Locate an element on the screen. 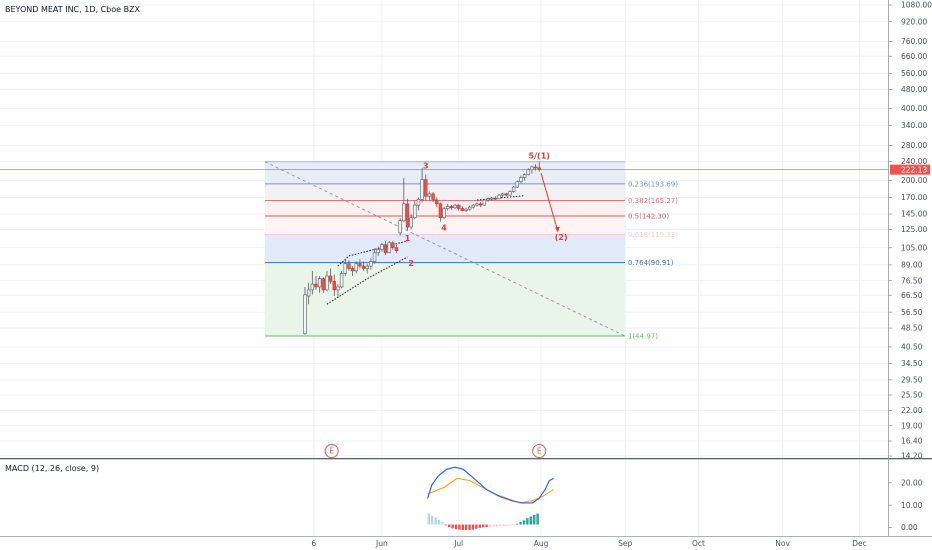 The image size is (932, 550). last-price-label: 222.13 is located at coordinates (914, 169).